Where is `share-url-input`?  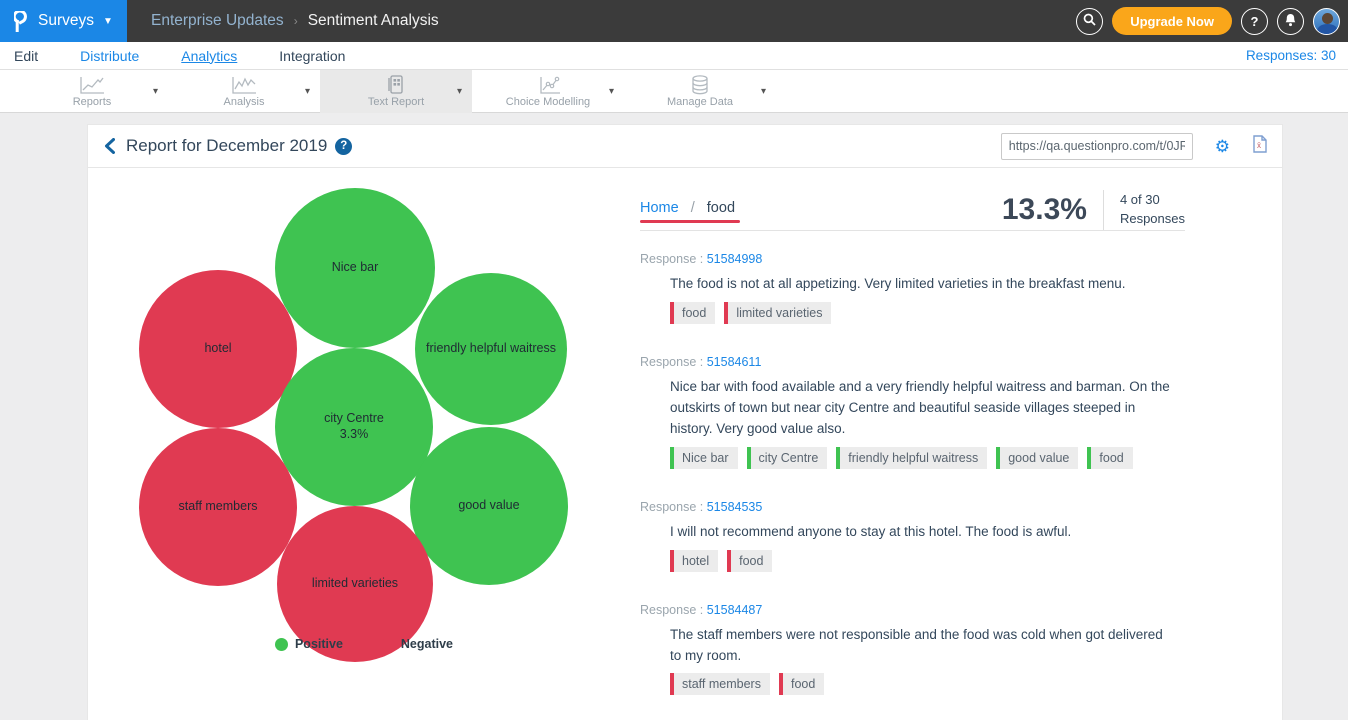
share-url-input is located at coordinates (1096, 146).